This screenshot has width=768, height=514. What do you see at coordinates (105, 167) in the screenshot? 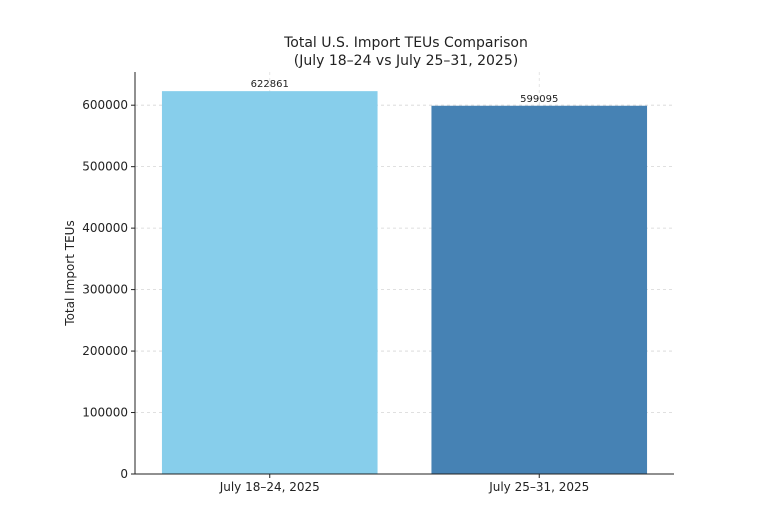
I see `y-tick-label: 500000` at bounding box center [105, 167].